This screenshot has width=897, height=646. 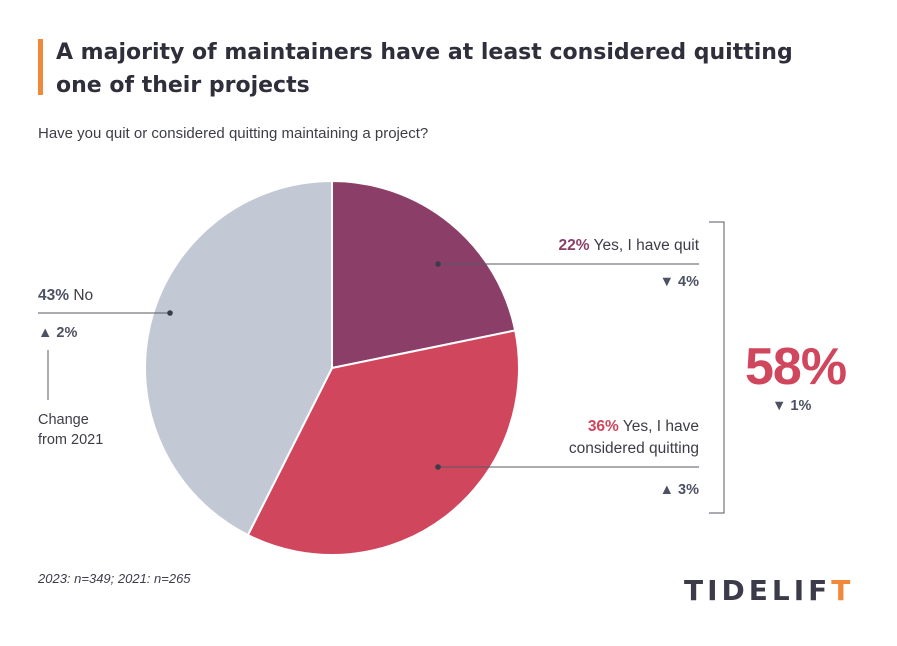 I want to click on change-no: ▲ 2%, so click(x=58, y=333).